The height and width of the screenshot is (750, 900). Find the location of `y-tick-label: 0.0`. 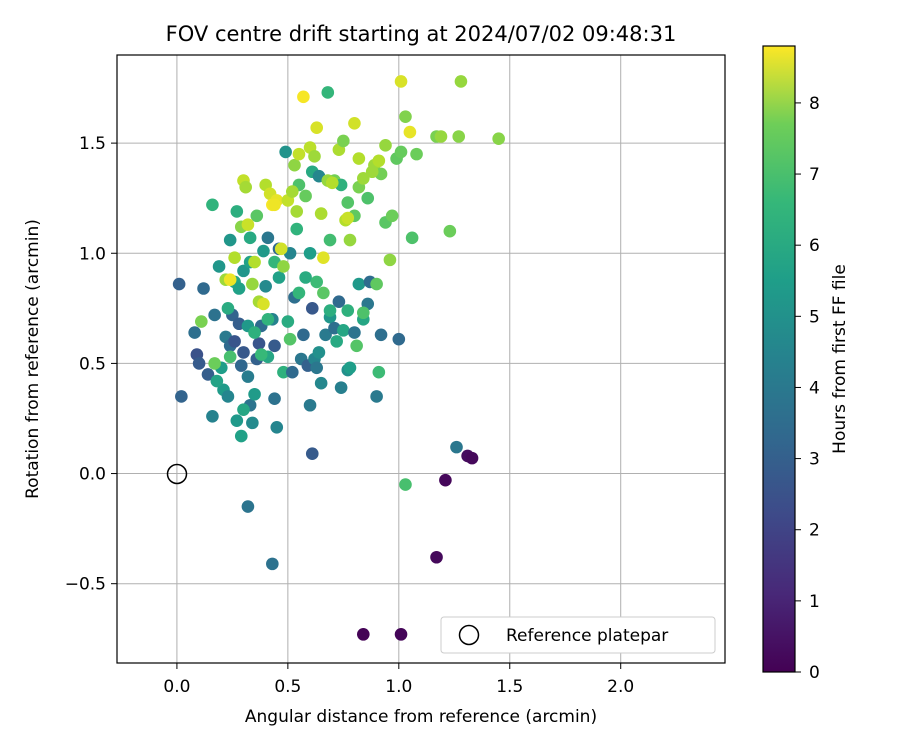

y-tick-label: 0.0 is located at coordinates (92, 475).